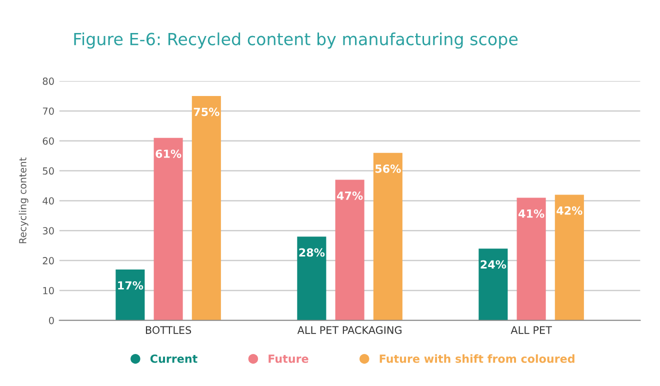 The height and width of the screenshot is (386, 660). I want to click on x-tick-label: ALL PET PACKAGING, so click(349, 330).